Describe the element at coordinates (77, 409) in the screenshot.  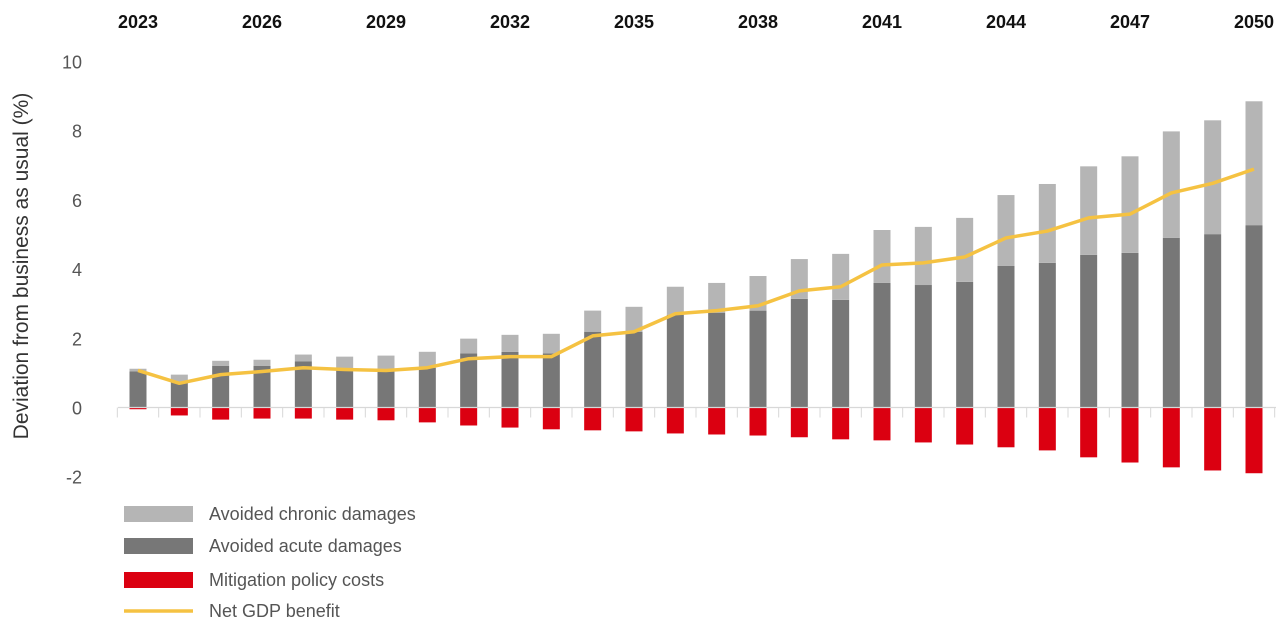
I see `y-tick-label: 0` at that location.